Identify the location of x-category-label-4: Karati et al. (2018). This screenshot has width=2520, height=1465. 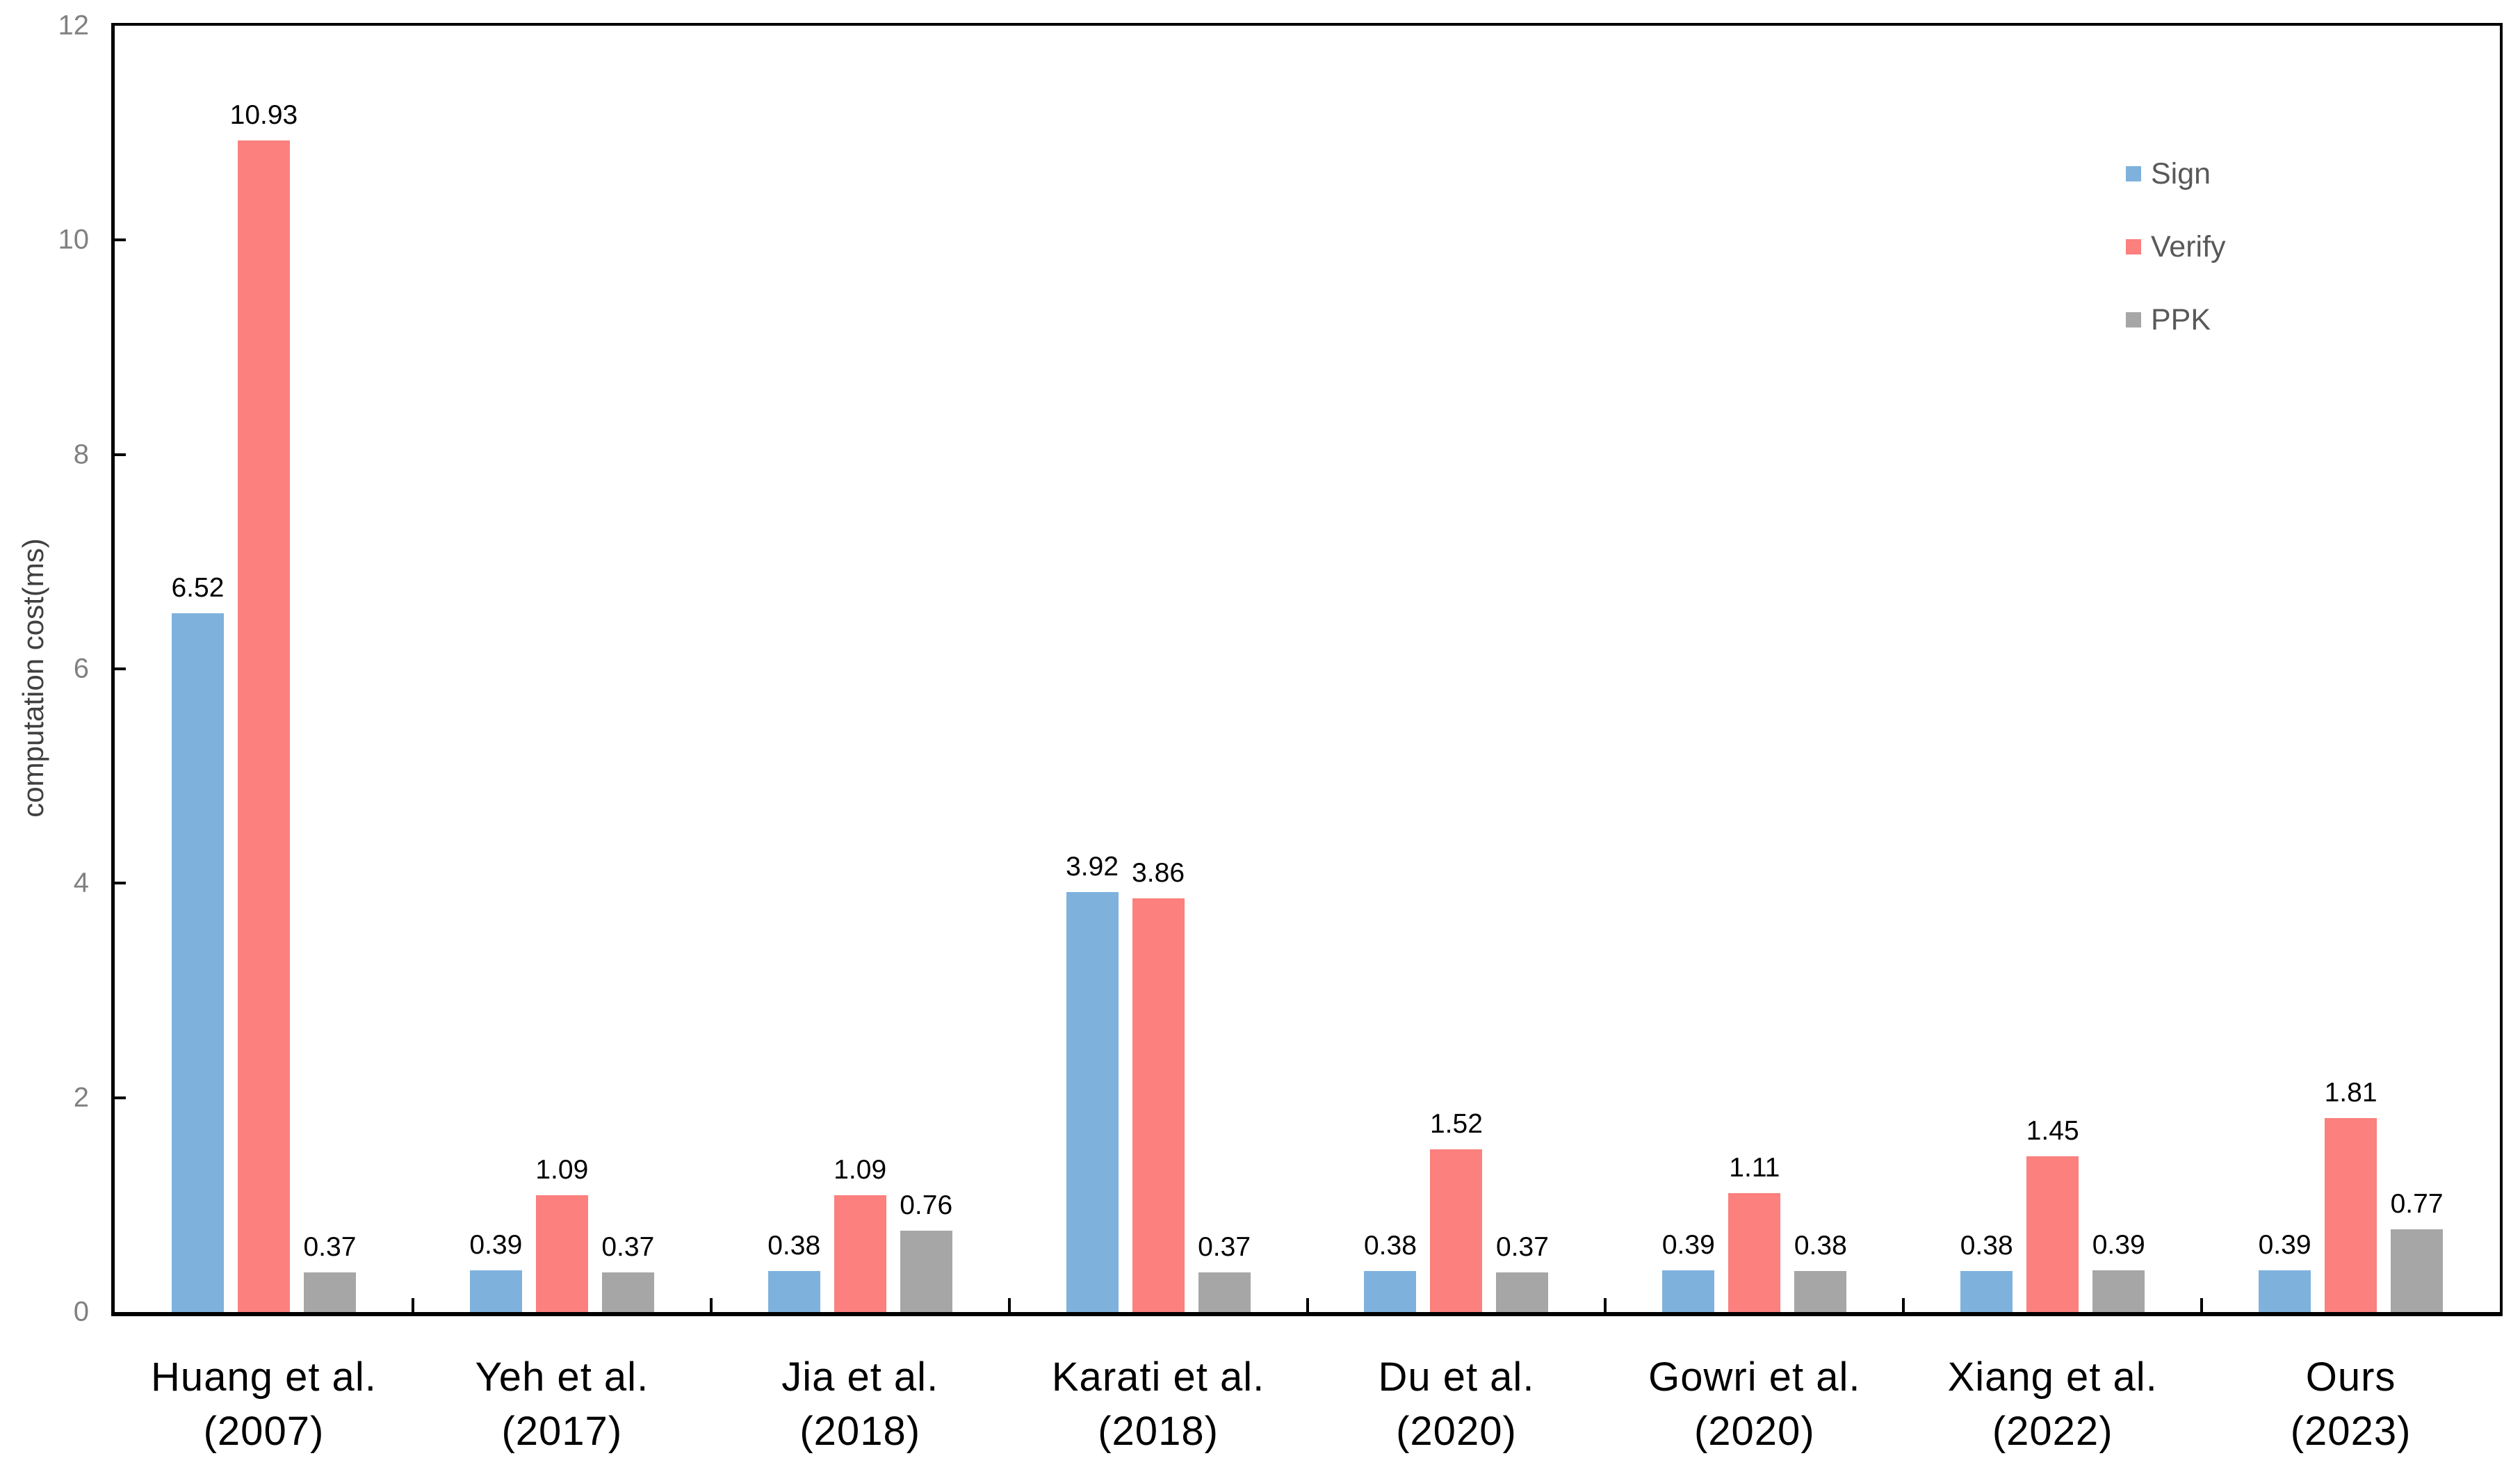
(1158, 1404).